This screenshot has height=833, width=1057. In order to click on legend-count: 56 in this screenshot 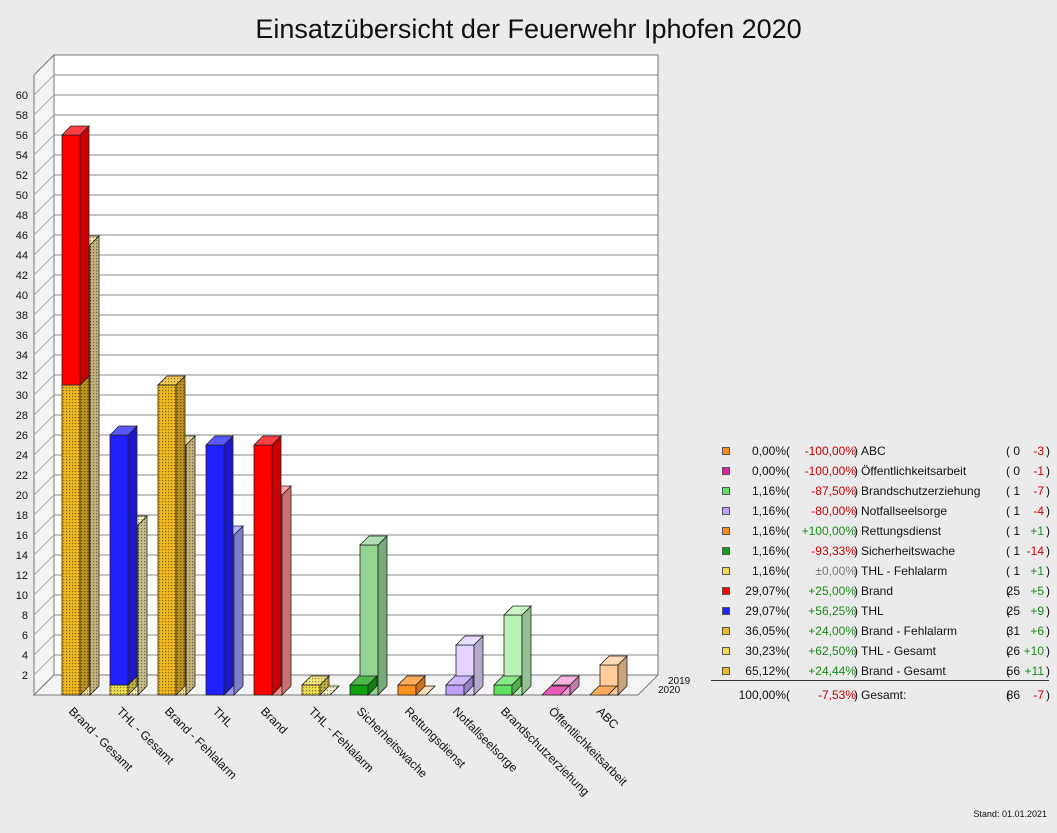, I will do `click(1013, 671)`.